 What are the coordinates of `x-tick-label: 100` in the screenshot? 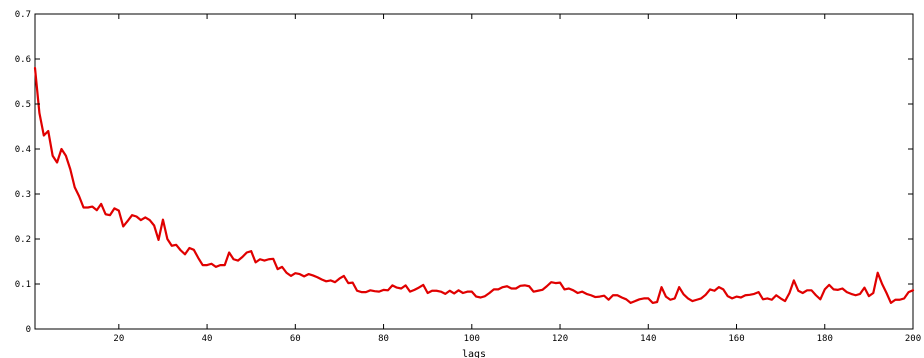 It's located at (472, 339).